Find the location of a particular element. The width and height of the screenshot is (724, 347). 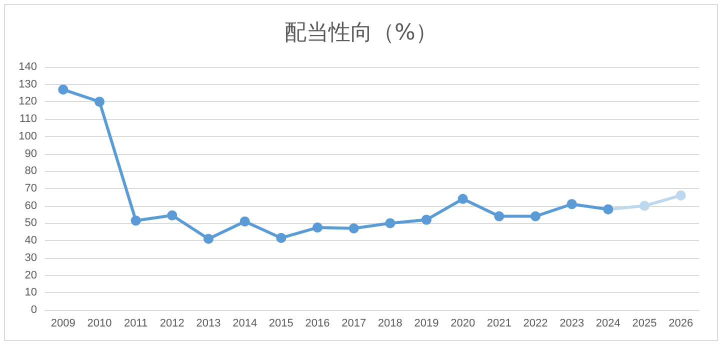

y-tick-label: 110 is located at coordinates (28, 119).